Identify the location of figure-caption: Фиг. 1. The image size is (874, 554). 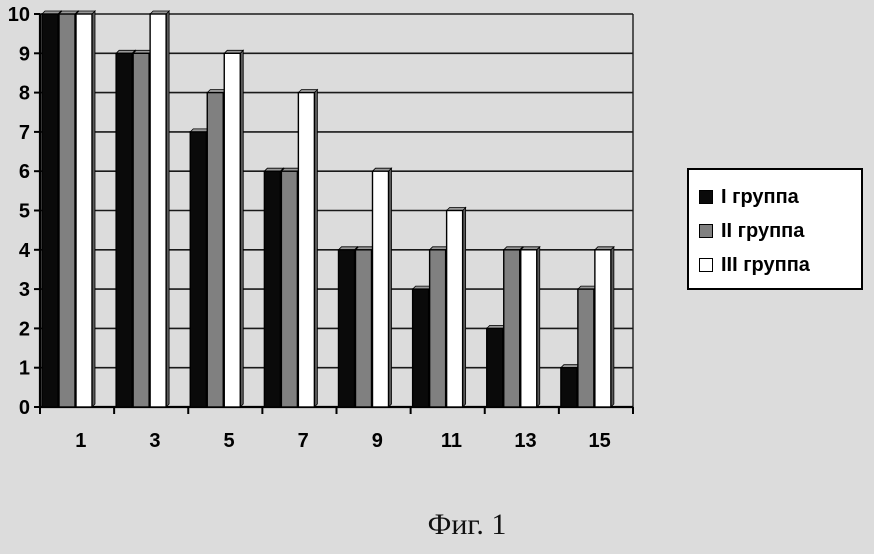
(467, 524).